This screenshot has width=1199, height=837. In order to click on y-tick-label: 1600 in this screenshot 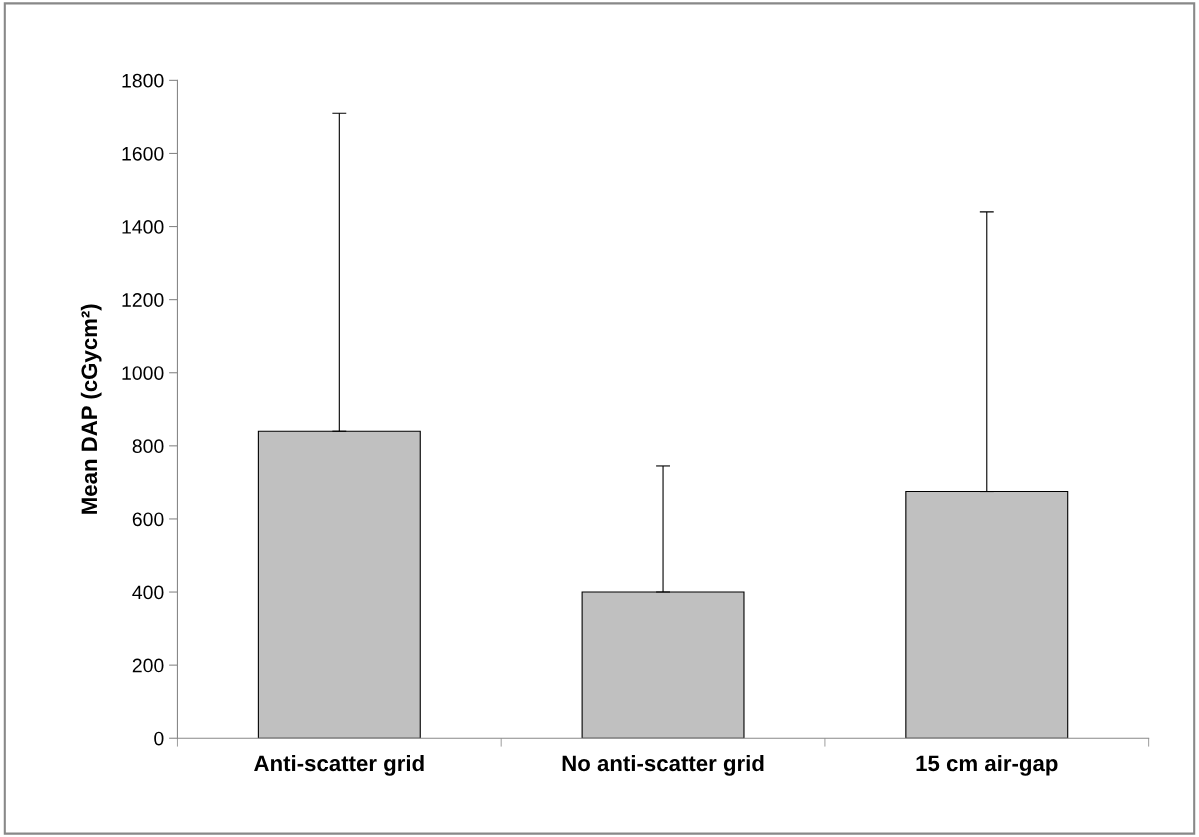, I will do `click(143, 153)`.